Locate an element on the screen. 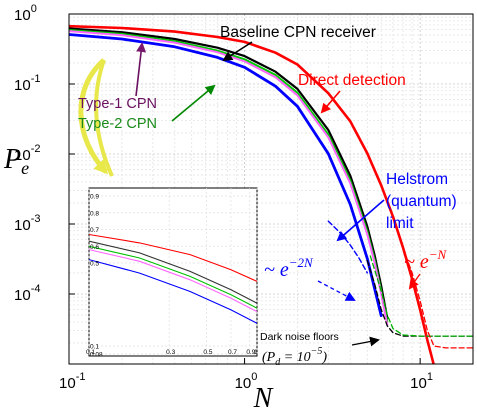 Image resolution: width=477 pixels, height=416 pixels. series-fit_blue is located at coordinates (347, 247).